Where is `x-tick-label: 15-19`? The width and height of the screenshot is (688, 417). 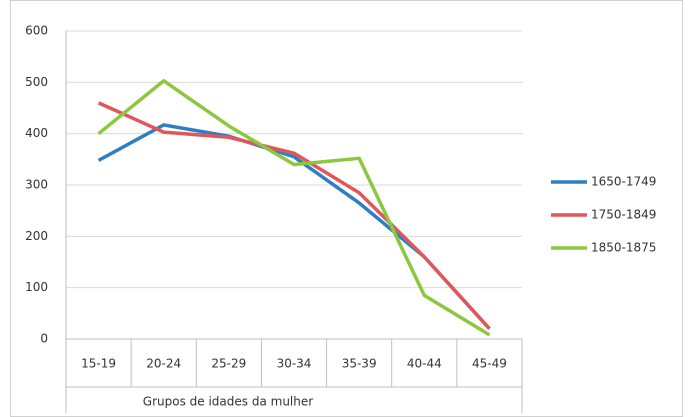
x-tick-label: 15-19 is located at coordinates (98, 364).